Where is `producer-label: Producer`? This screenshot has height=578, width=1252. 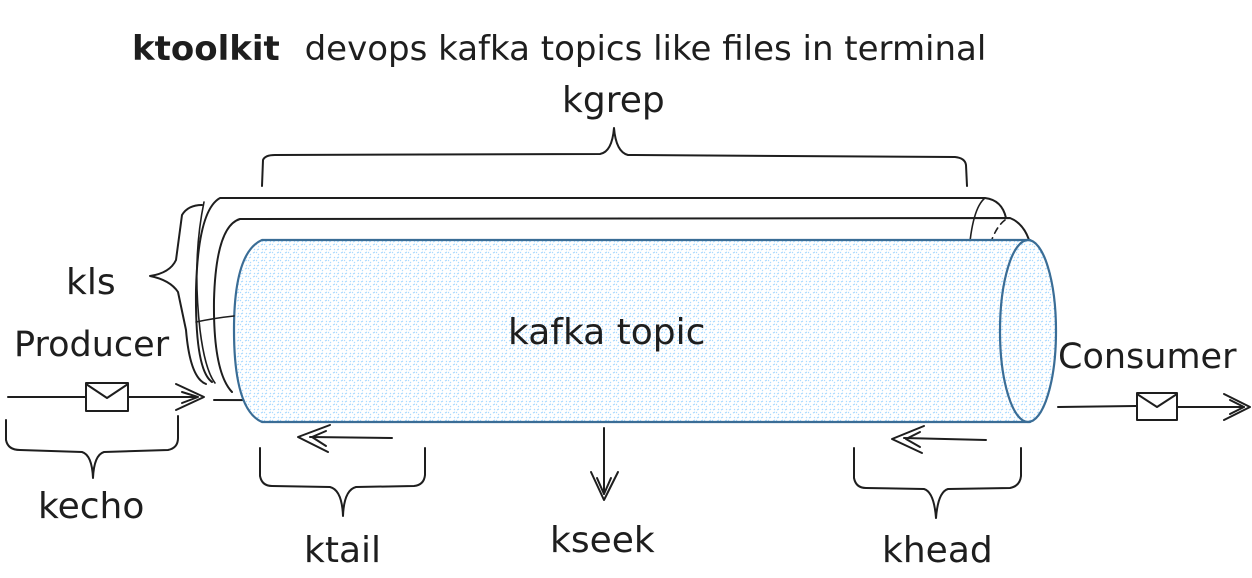 producer-label: Producer is located at coordinates (92, 345).